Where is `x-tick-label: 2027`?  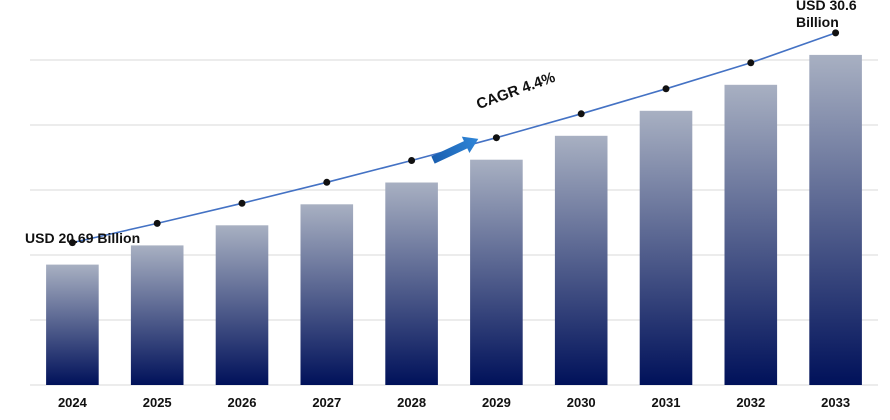 x-tick-label: 2027 is located at coordinates (326, 402).